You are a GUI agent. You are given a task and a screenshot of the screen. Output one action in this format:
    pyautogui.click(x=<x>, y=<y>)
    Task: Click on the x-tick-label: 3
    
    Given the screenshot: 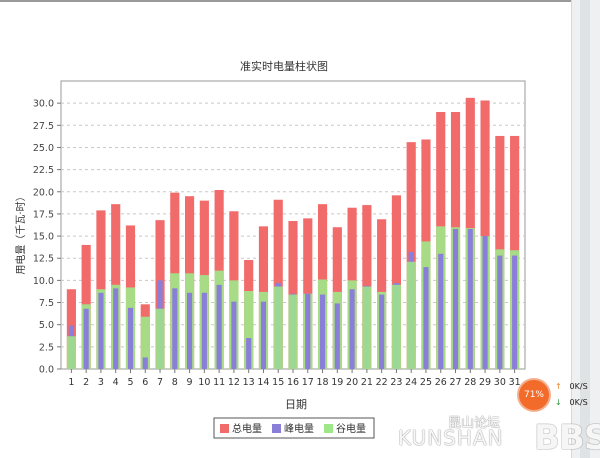 What is the action you would take?
    pyautogui.click(x=101, y=382)
    